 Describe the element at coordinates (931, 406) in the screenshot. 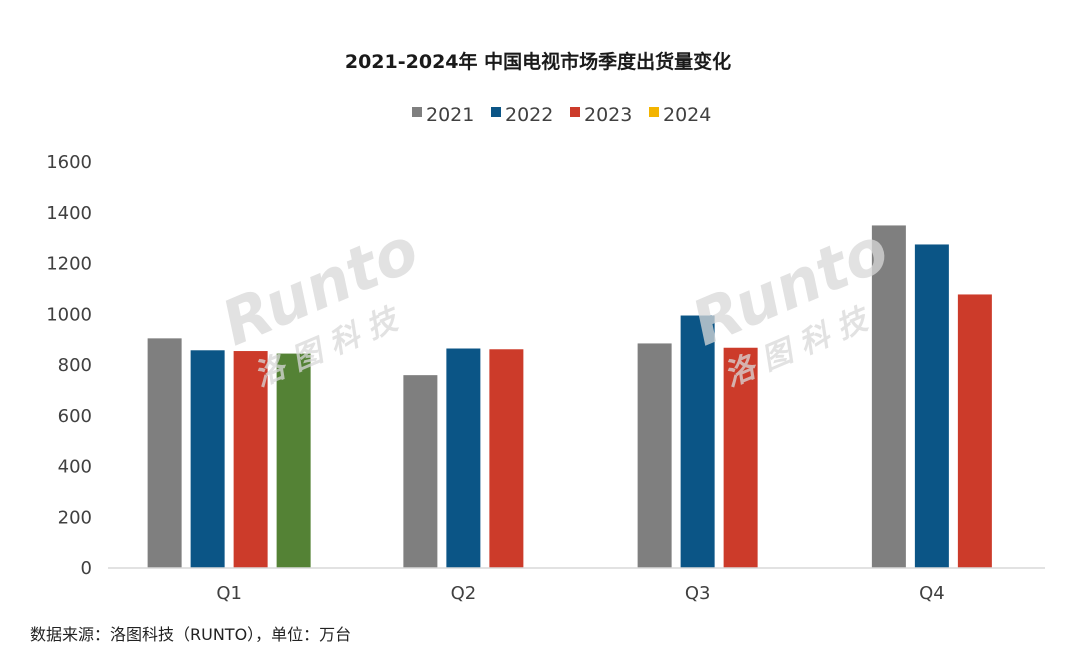

I see `bar-2022-Q4` at that location.